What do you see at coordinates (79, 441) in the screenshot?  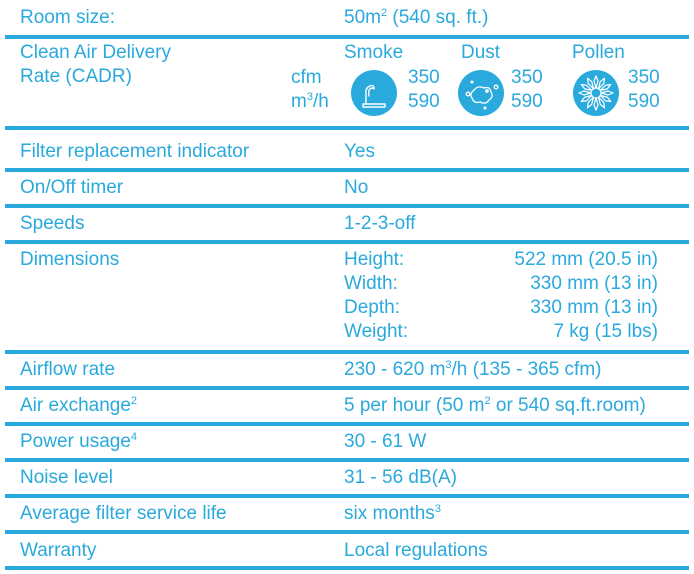 I see `power-label: Power usage4` at bounding box center [79, 441].